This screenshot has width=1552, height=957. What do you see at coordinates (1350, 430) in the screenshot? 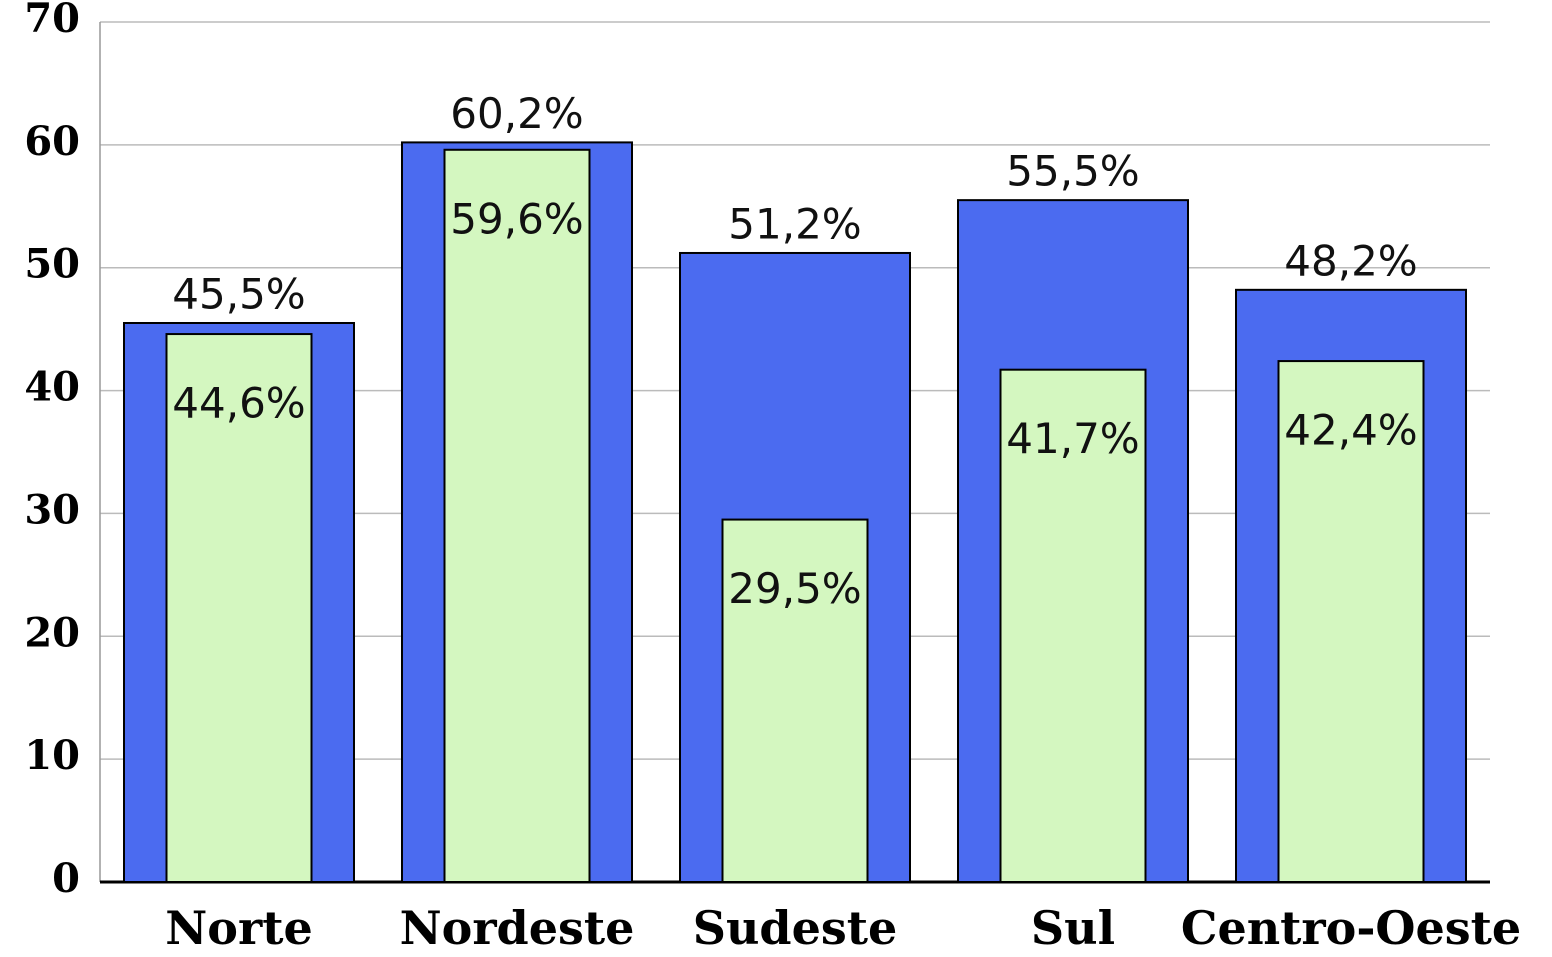
I see `data-label: 42,4%` at bounding box center [1350, 430].